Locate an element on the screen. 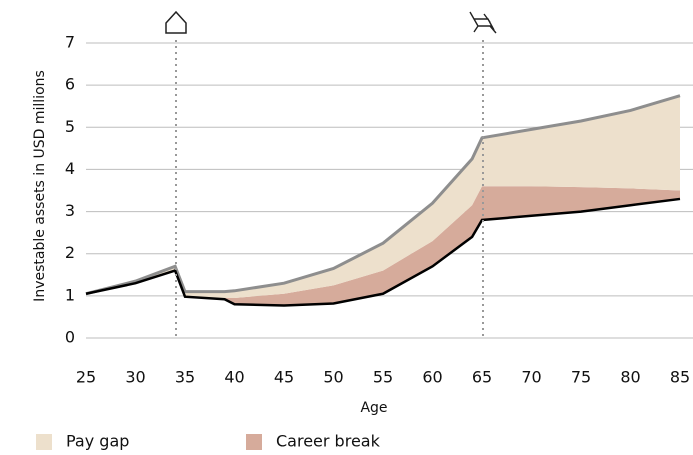 Image resolution: width=693 pixels, height=455 pixels. chair-icon is located at coordinates (483, 22).